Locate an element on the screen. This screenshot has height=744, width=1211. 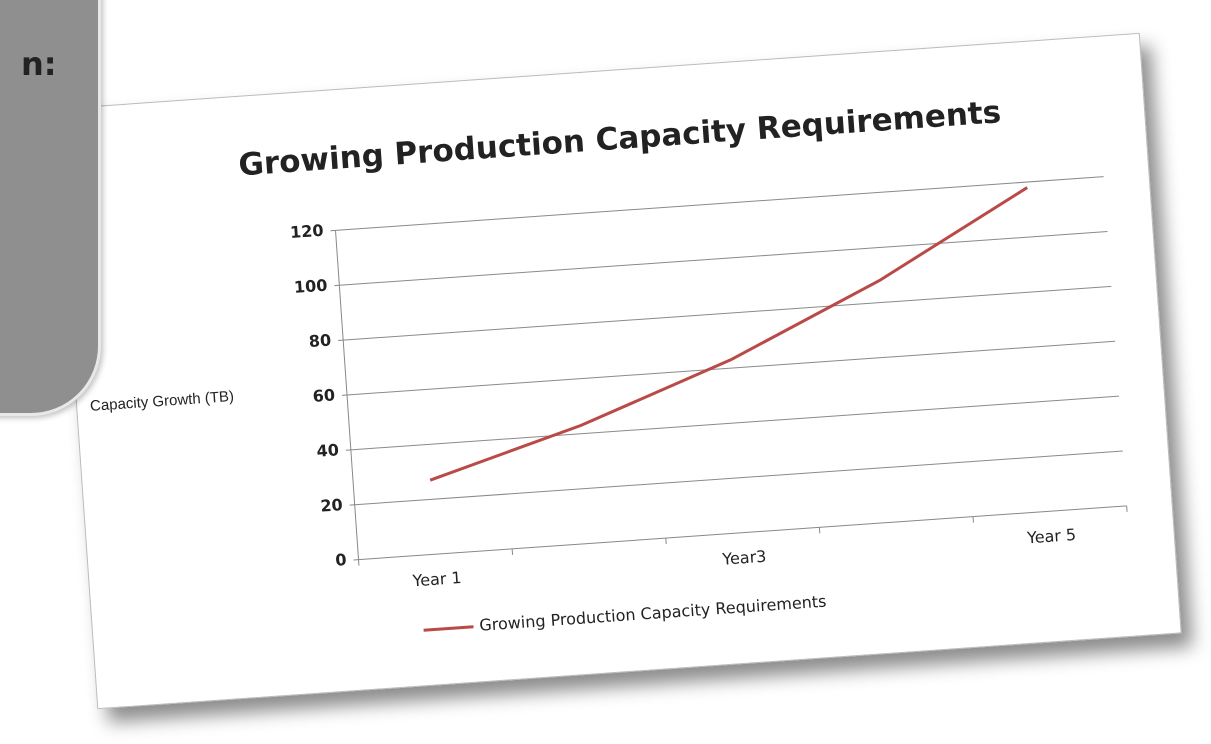
y-tick-label: 60 is located at coordinates (324, 395).